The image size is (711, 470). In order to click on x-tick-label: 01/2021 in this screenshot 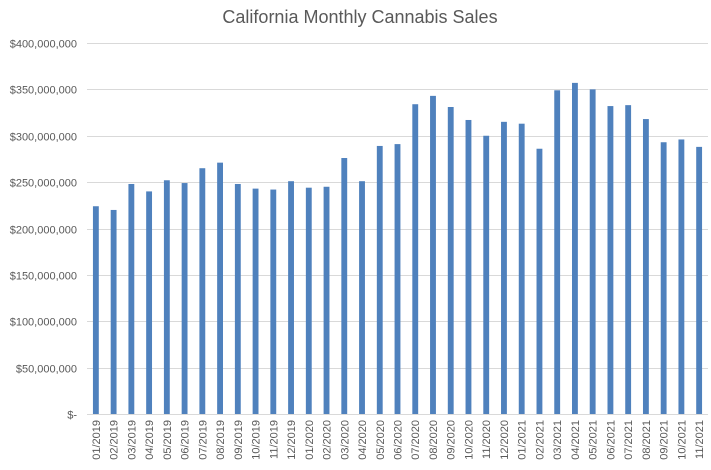, I will do `click(523, 440)`.